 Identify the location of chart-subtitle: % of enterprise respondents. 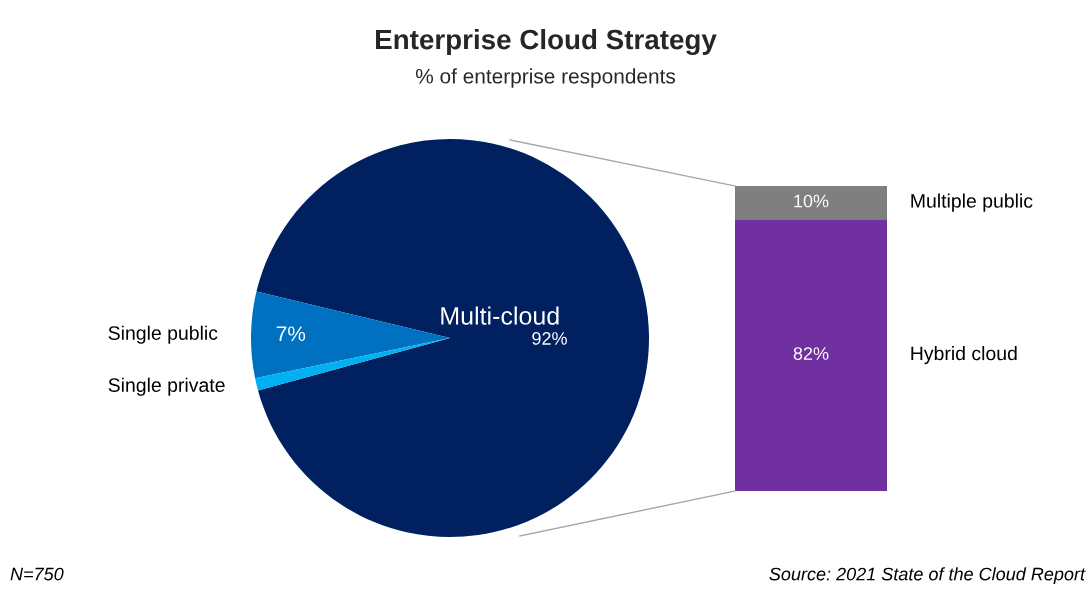
(545, 78).